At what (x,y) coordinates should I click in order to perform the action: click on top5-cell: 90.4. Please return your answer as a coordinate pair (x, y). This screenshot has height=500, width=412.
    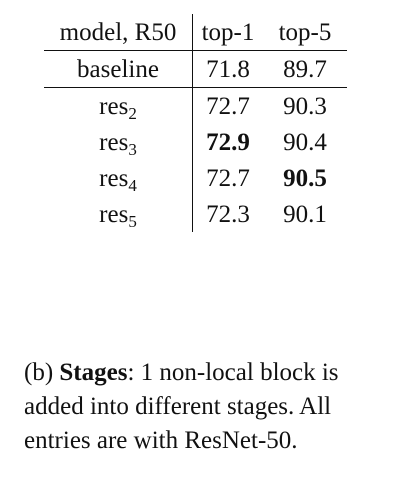
    Looking at the image, I should click on (305, 142).